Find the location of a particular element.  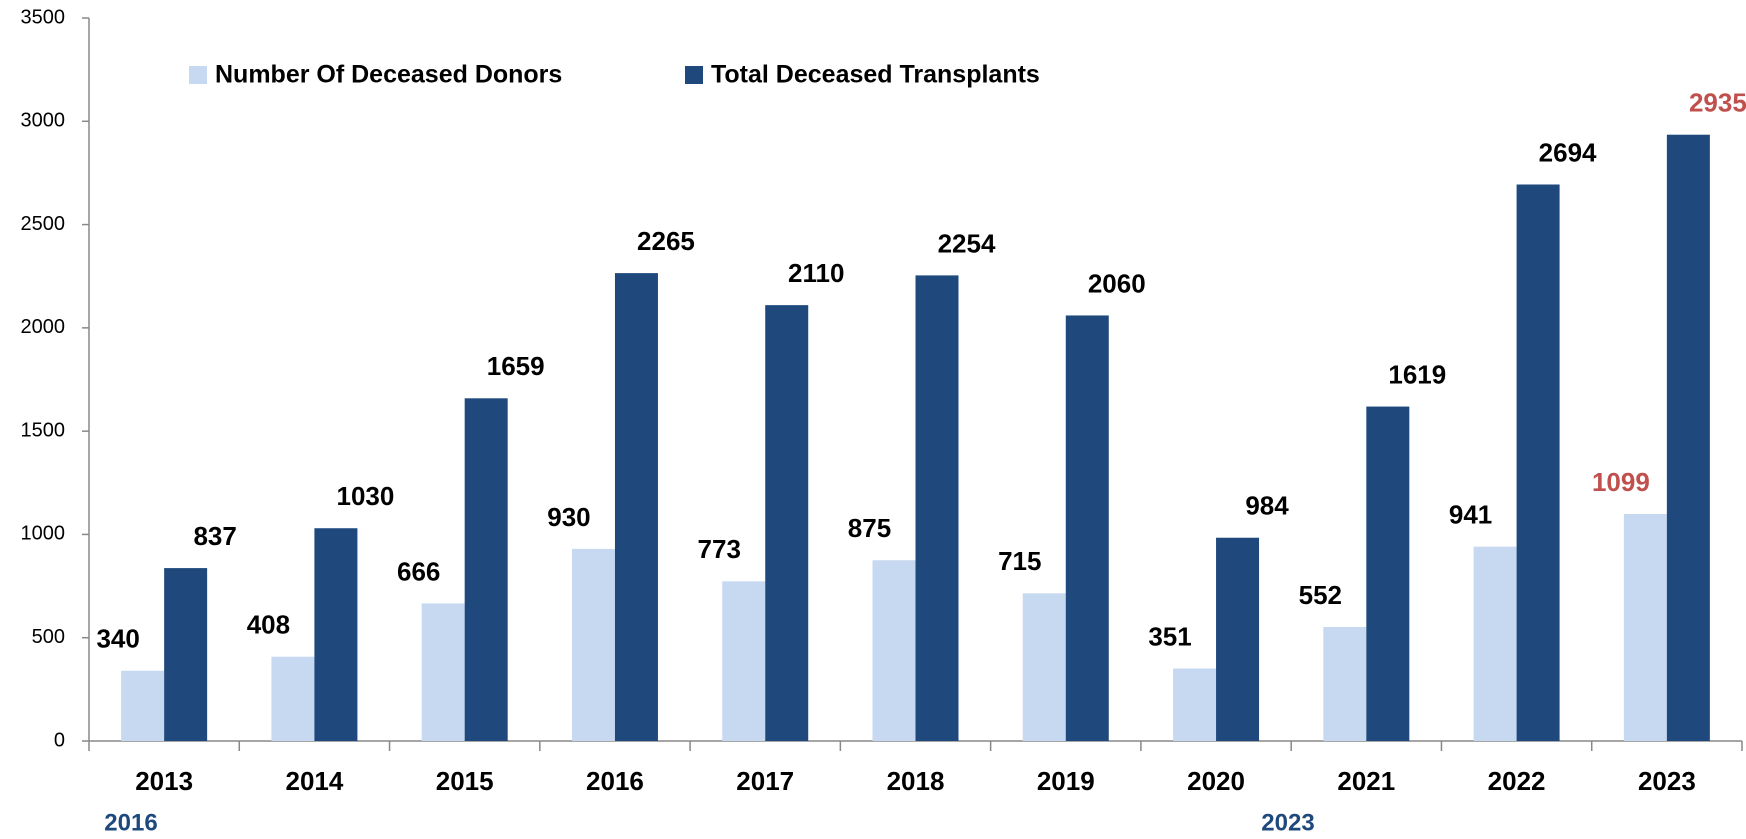

data-label: 2254 is located at coordinates (967, 243).